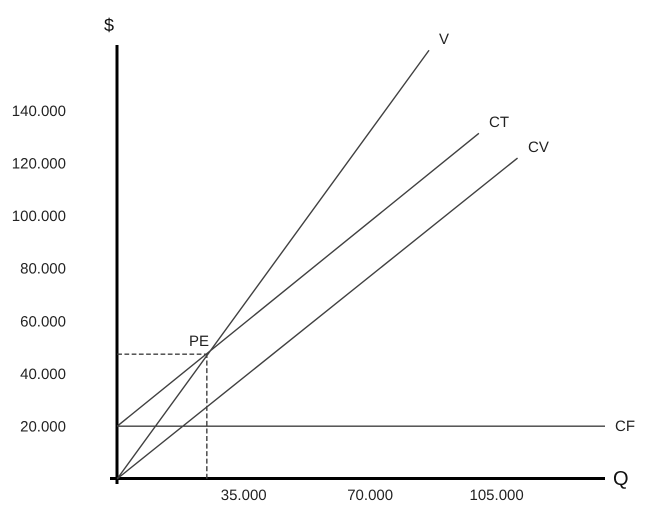 This screenshot has height=516, width=651. What do you see at coordinates (444, 39) in the screenshot?
I see `series-label: V` at bounding box center [444, 39].